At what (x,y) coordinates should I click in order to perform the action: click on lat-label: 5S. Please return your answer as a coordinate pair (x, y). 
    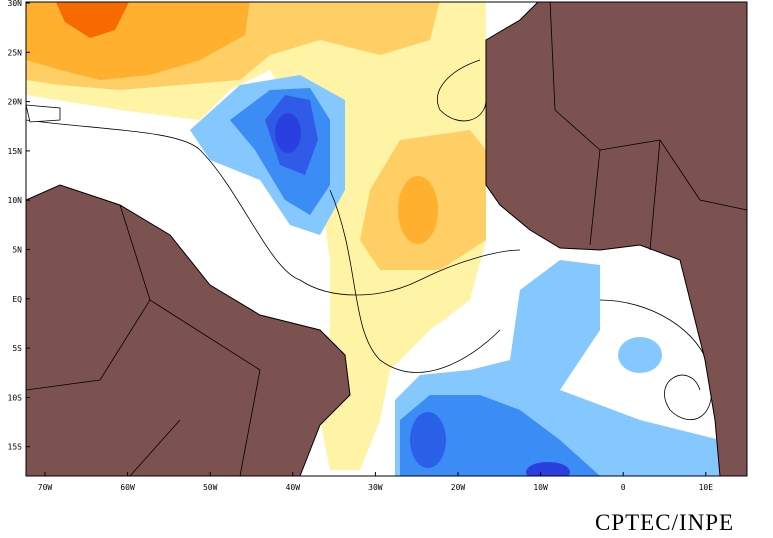
    Looking at the image, I should click on (17, 348).